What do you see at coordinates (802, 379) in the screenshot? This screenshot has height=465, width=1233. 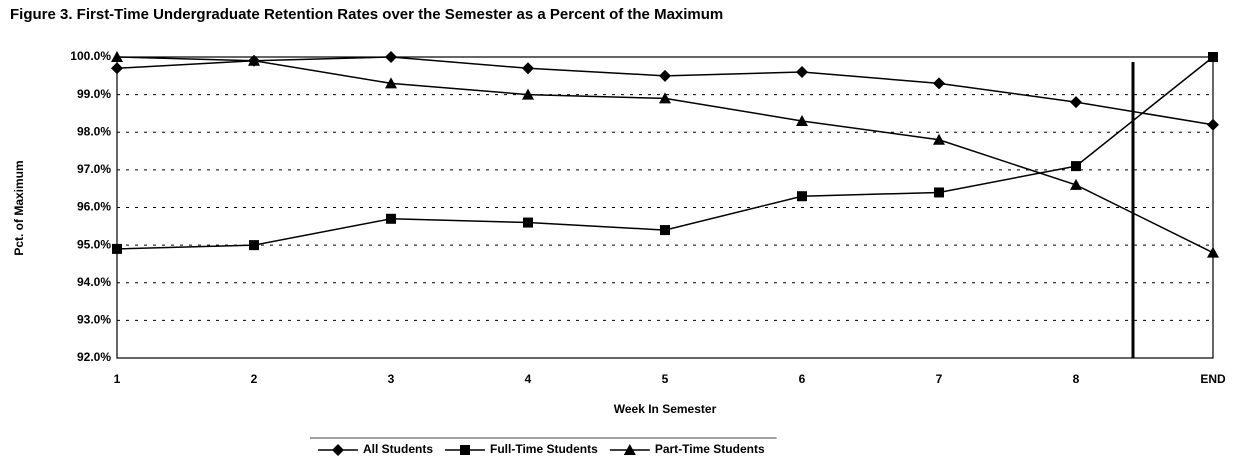 I see `x-tick-label: 6` at bounding box center [802, 379].